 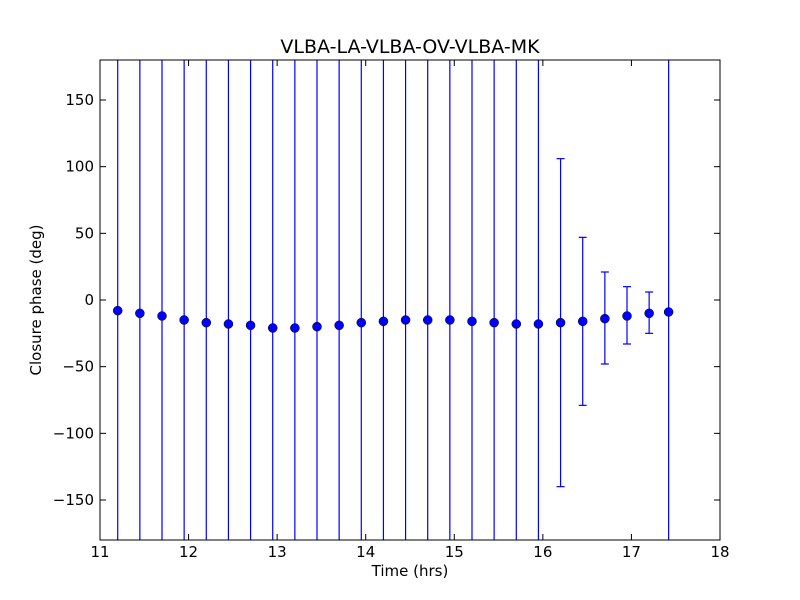 What do you see at coordinates (277, 552) in the screenshot?
I see `x-tick-label: 13` at bounding box center [277, 552].